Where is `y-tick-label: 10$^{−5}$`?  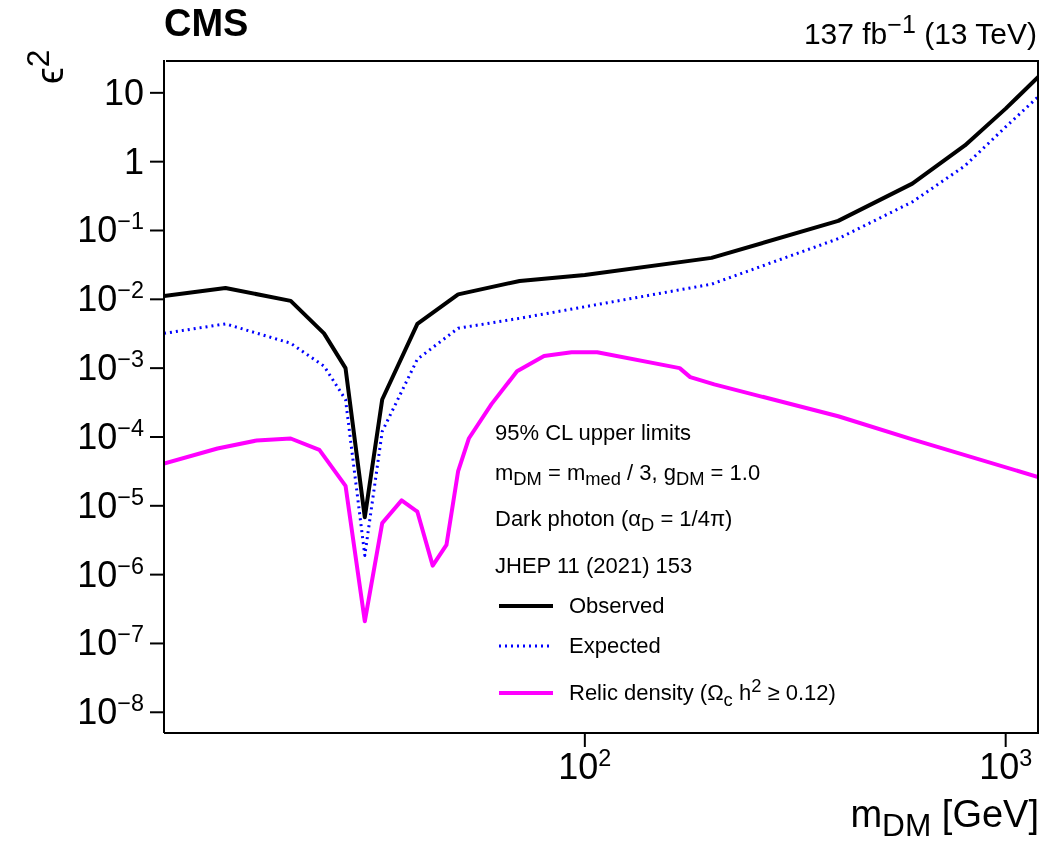
y-tick-label: 10$^{−5}$ is located at coordinates (110, 504).